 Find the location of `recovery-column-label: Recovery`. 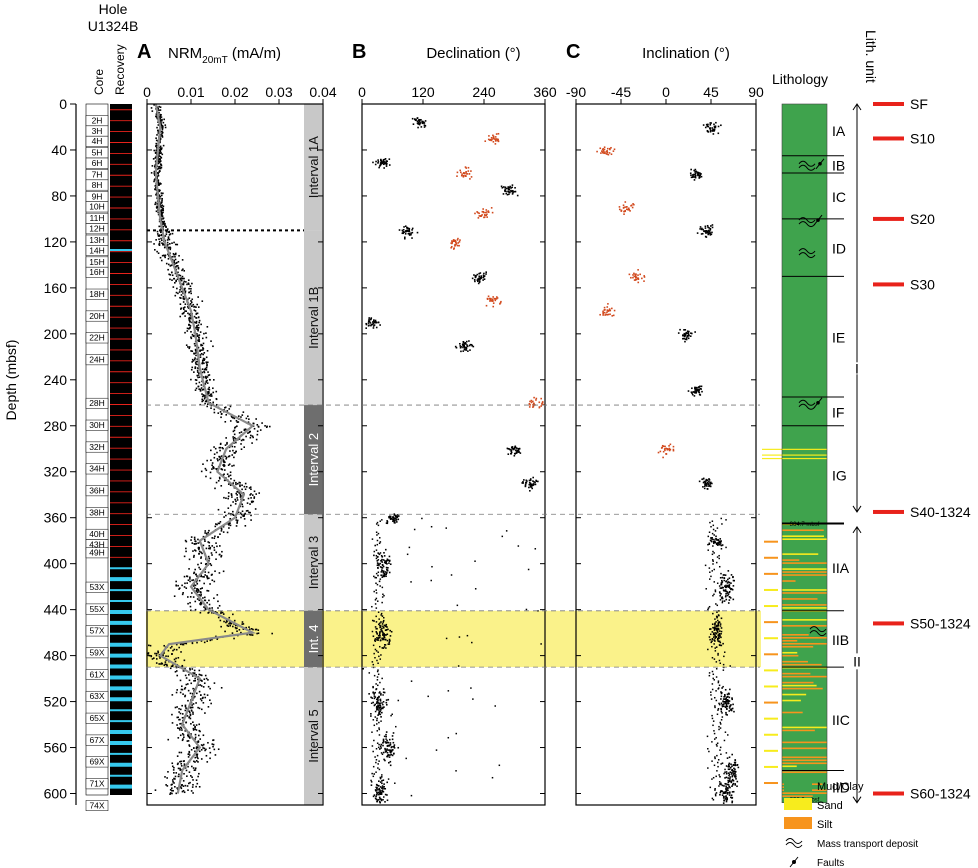

recovery-column-label: Recovery is located at coordinates (120, 69).